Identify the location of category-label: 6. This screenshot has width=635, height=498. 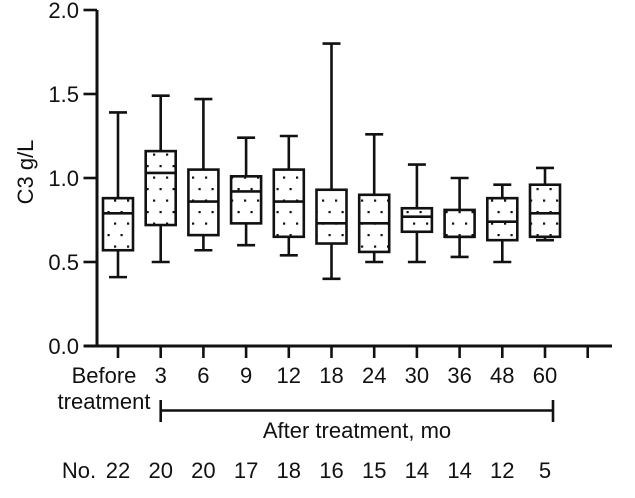
(203, 375).